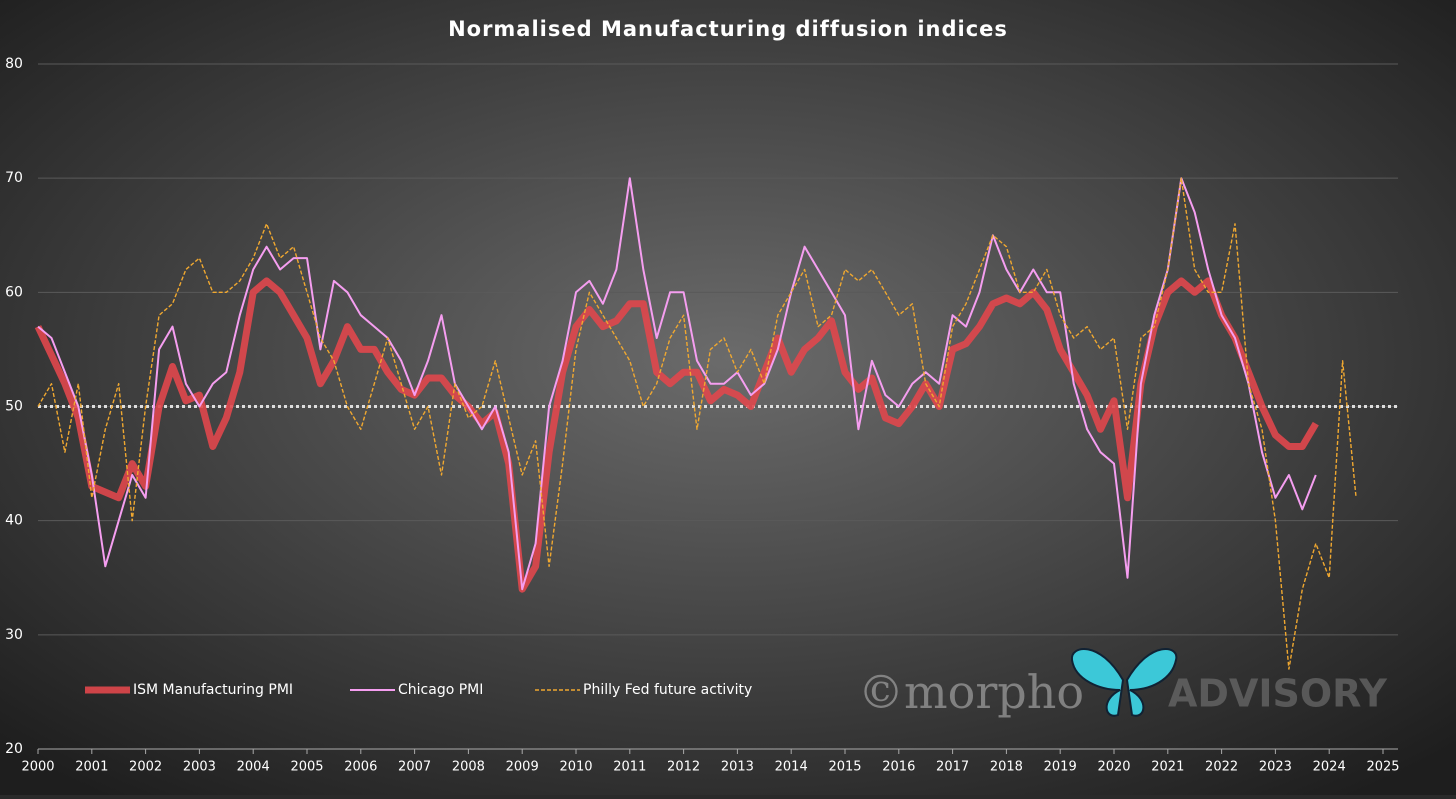 The image size is (1456, 799). What do you see at coordinates (1329, 767) in the screenshot?
I see `x-tick-label: 2024` at bounding box center [1329, 767].